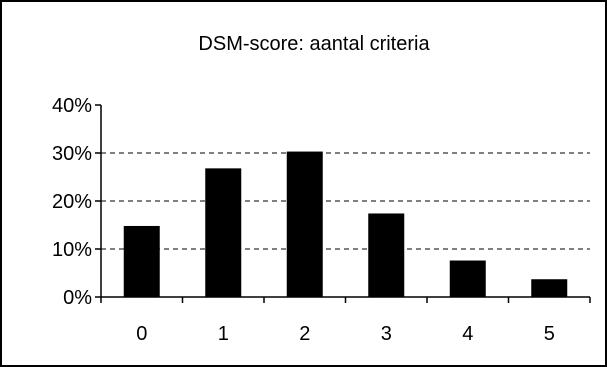 The image size is (607, 367). What do you see at coordinates (467, 334) in the screenshot?
I see `x-tick-label: 4` at bounding box center [467, 334].